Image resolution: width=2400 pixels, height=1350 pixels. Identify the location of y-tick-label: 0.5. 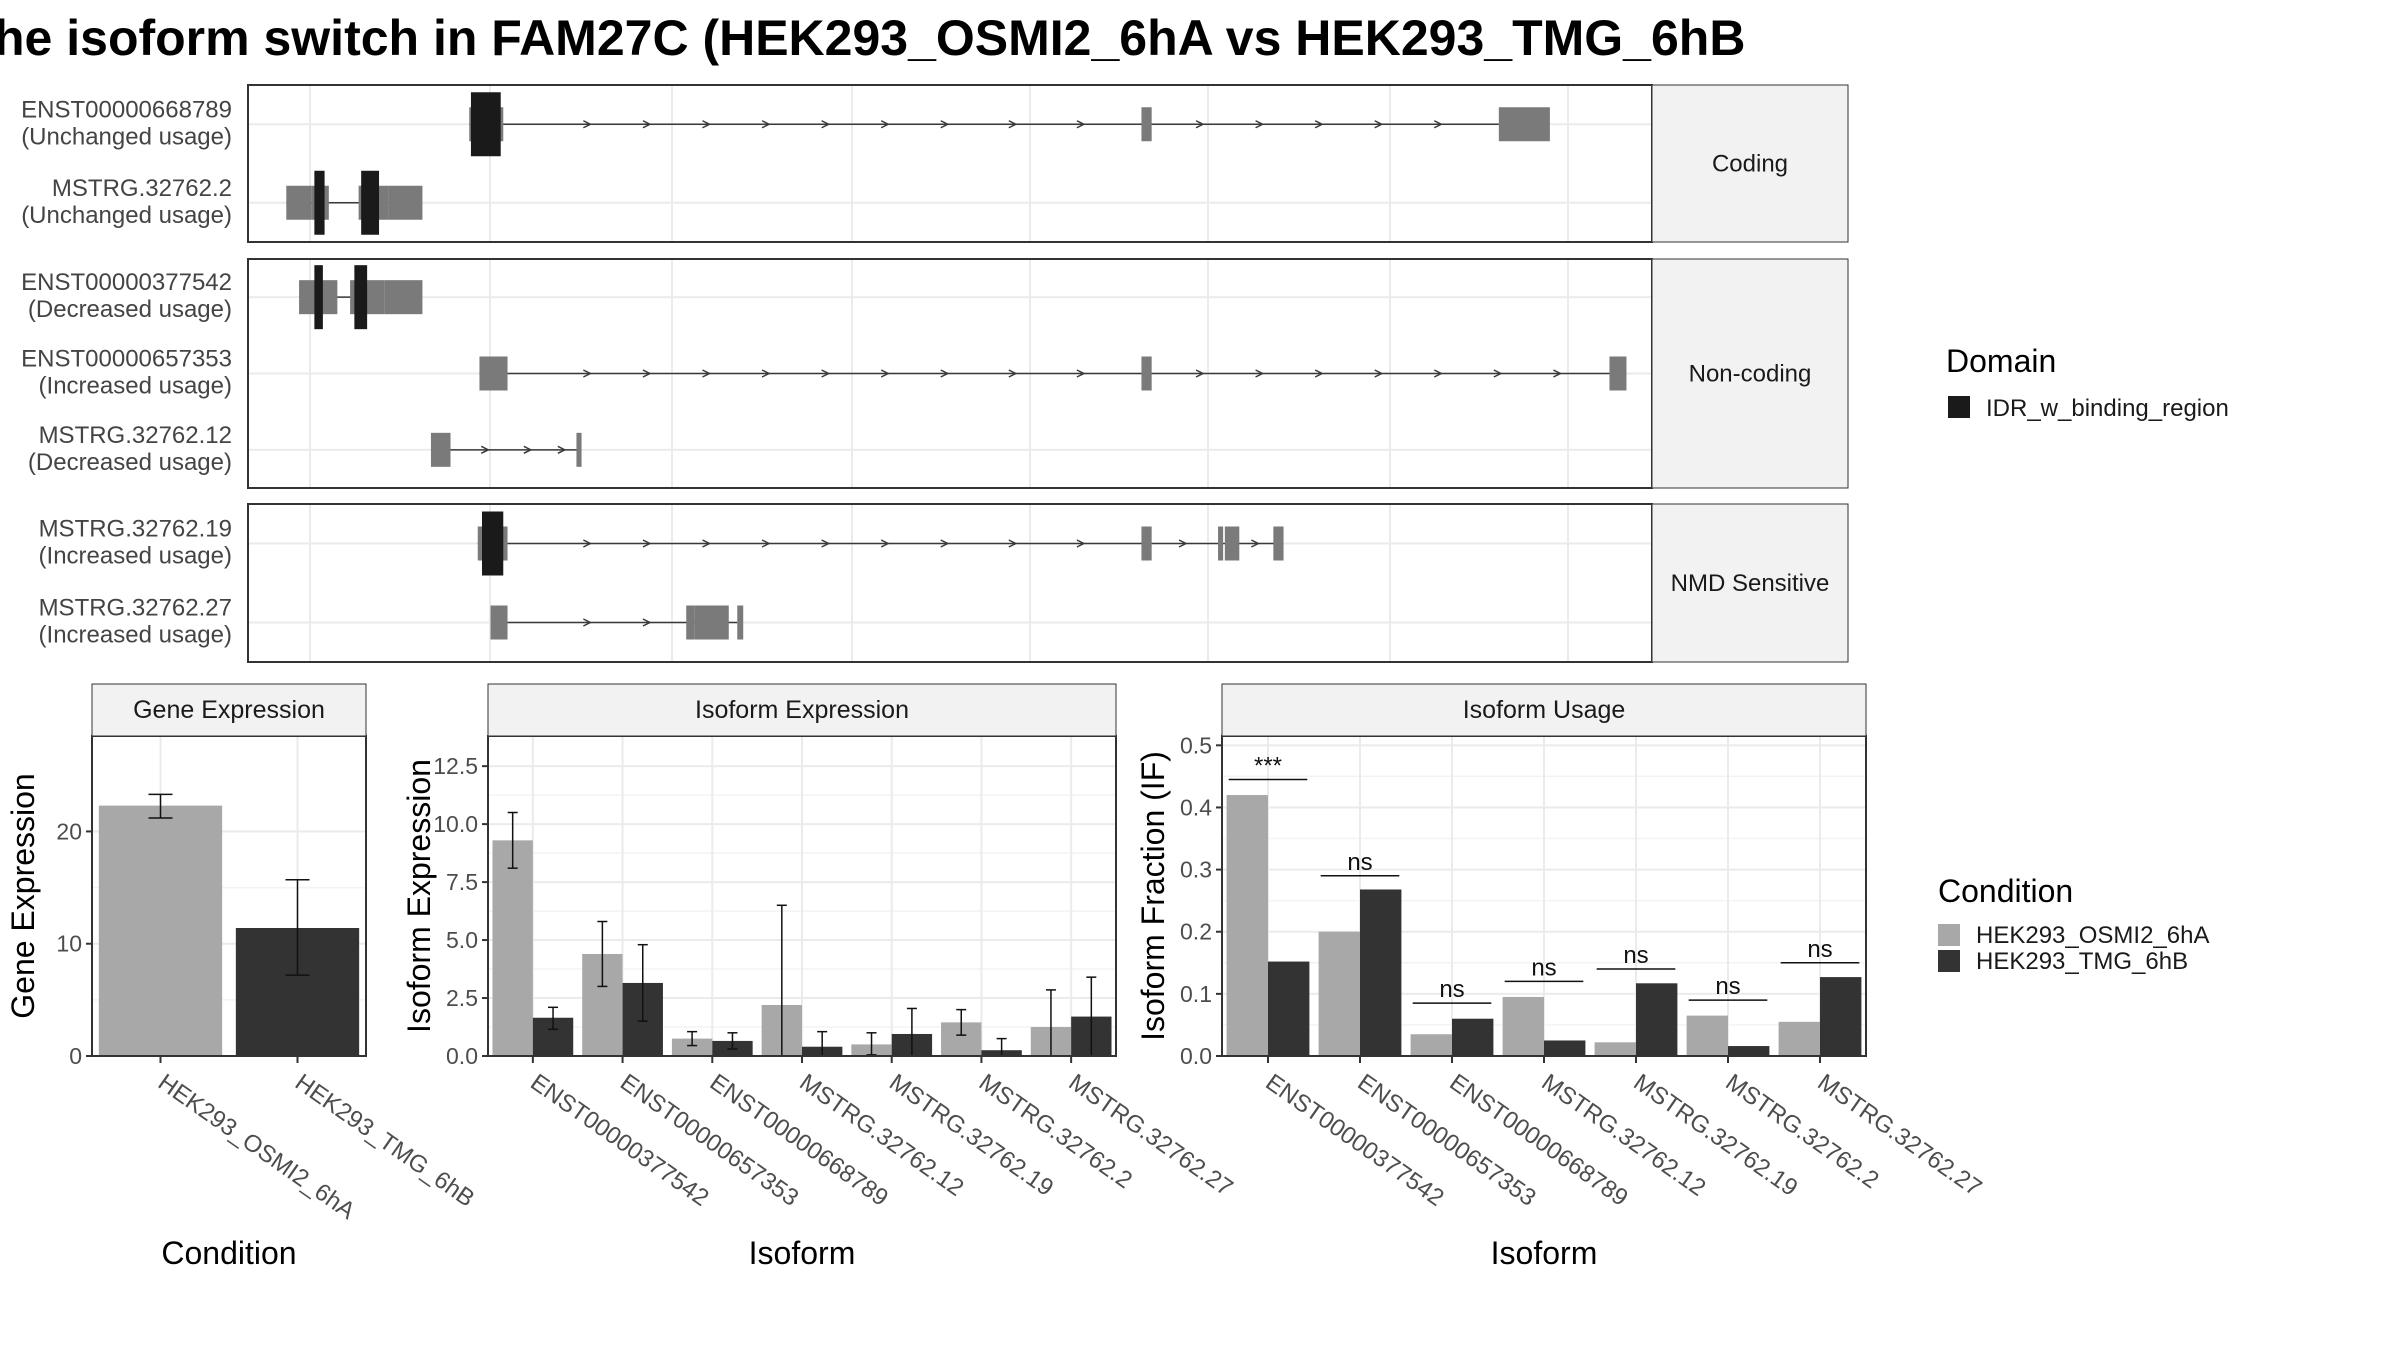
(1196, 745).